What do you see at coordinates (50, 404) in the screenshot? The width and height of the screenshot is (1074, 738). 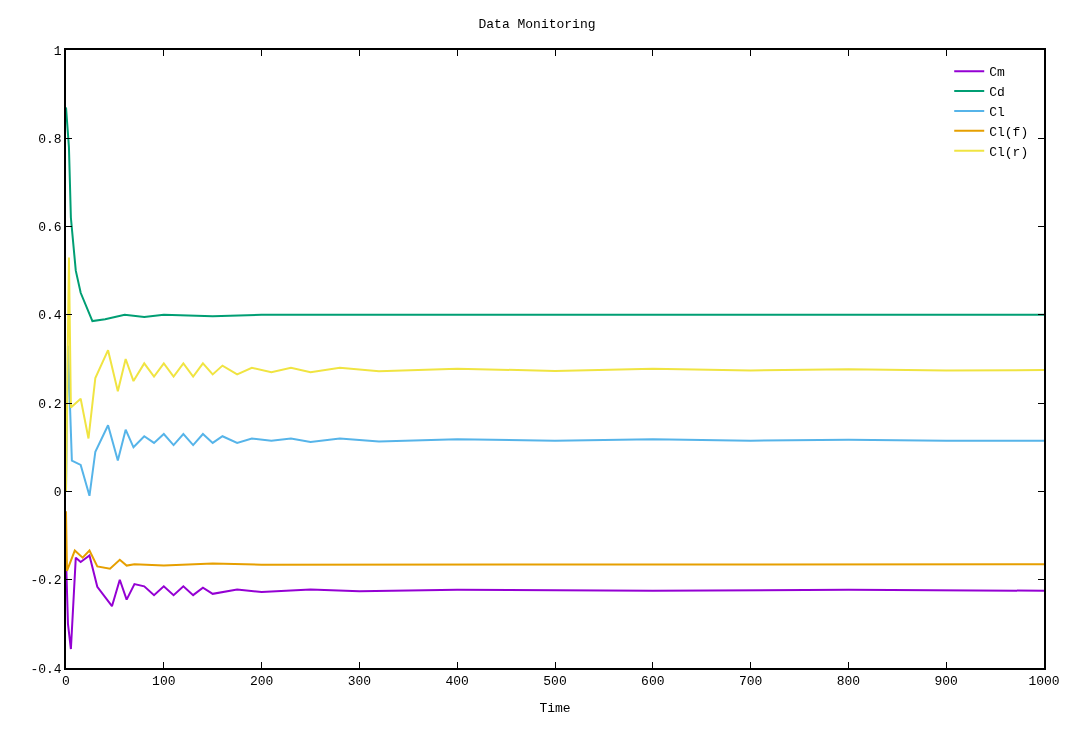 I see `y-tick-label: 0.2` at bounding box center [50, 404].